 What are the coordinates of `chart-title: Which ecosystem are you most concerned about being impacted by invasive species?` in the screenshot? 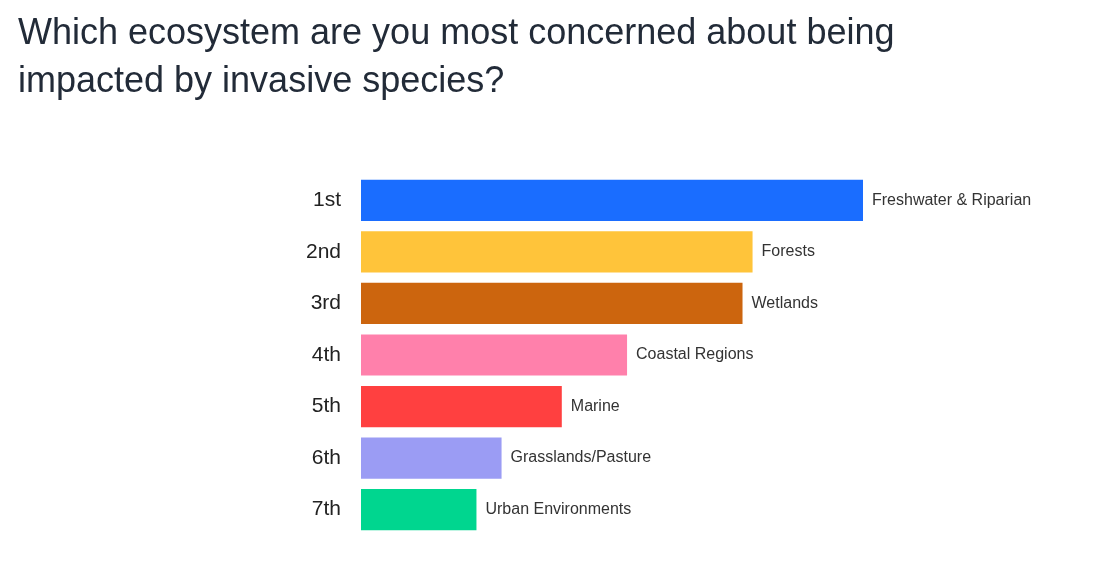 It's located at (457, 56).